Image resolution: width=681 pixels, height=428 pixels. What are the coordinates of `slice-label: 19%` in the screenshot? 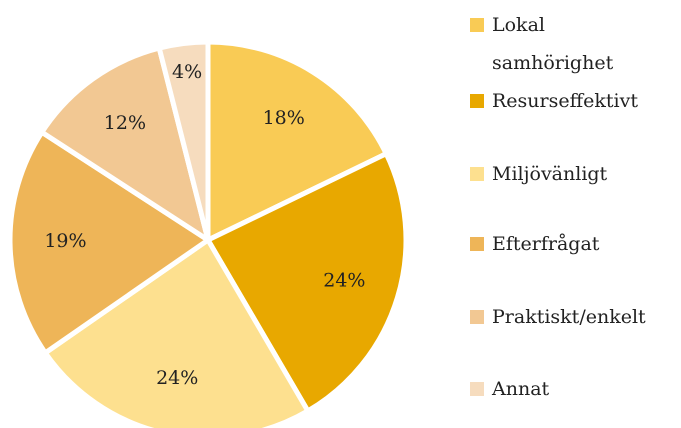 It's located at (65, 241).